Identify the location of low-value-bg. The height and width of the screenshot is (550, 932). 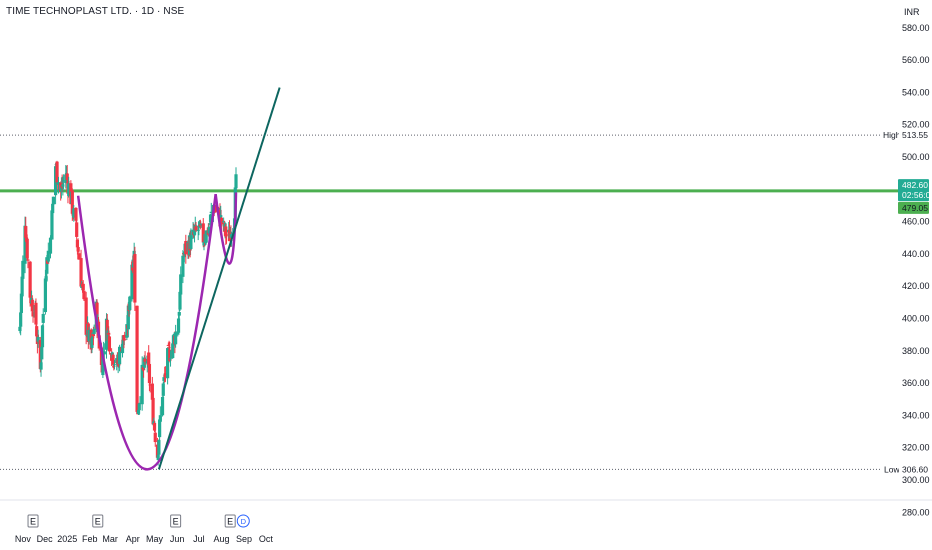
(913, 469).